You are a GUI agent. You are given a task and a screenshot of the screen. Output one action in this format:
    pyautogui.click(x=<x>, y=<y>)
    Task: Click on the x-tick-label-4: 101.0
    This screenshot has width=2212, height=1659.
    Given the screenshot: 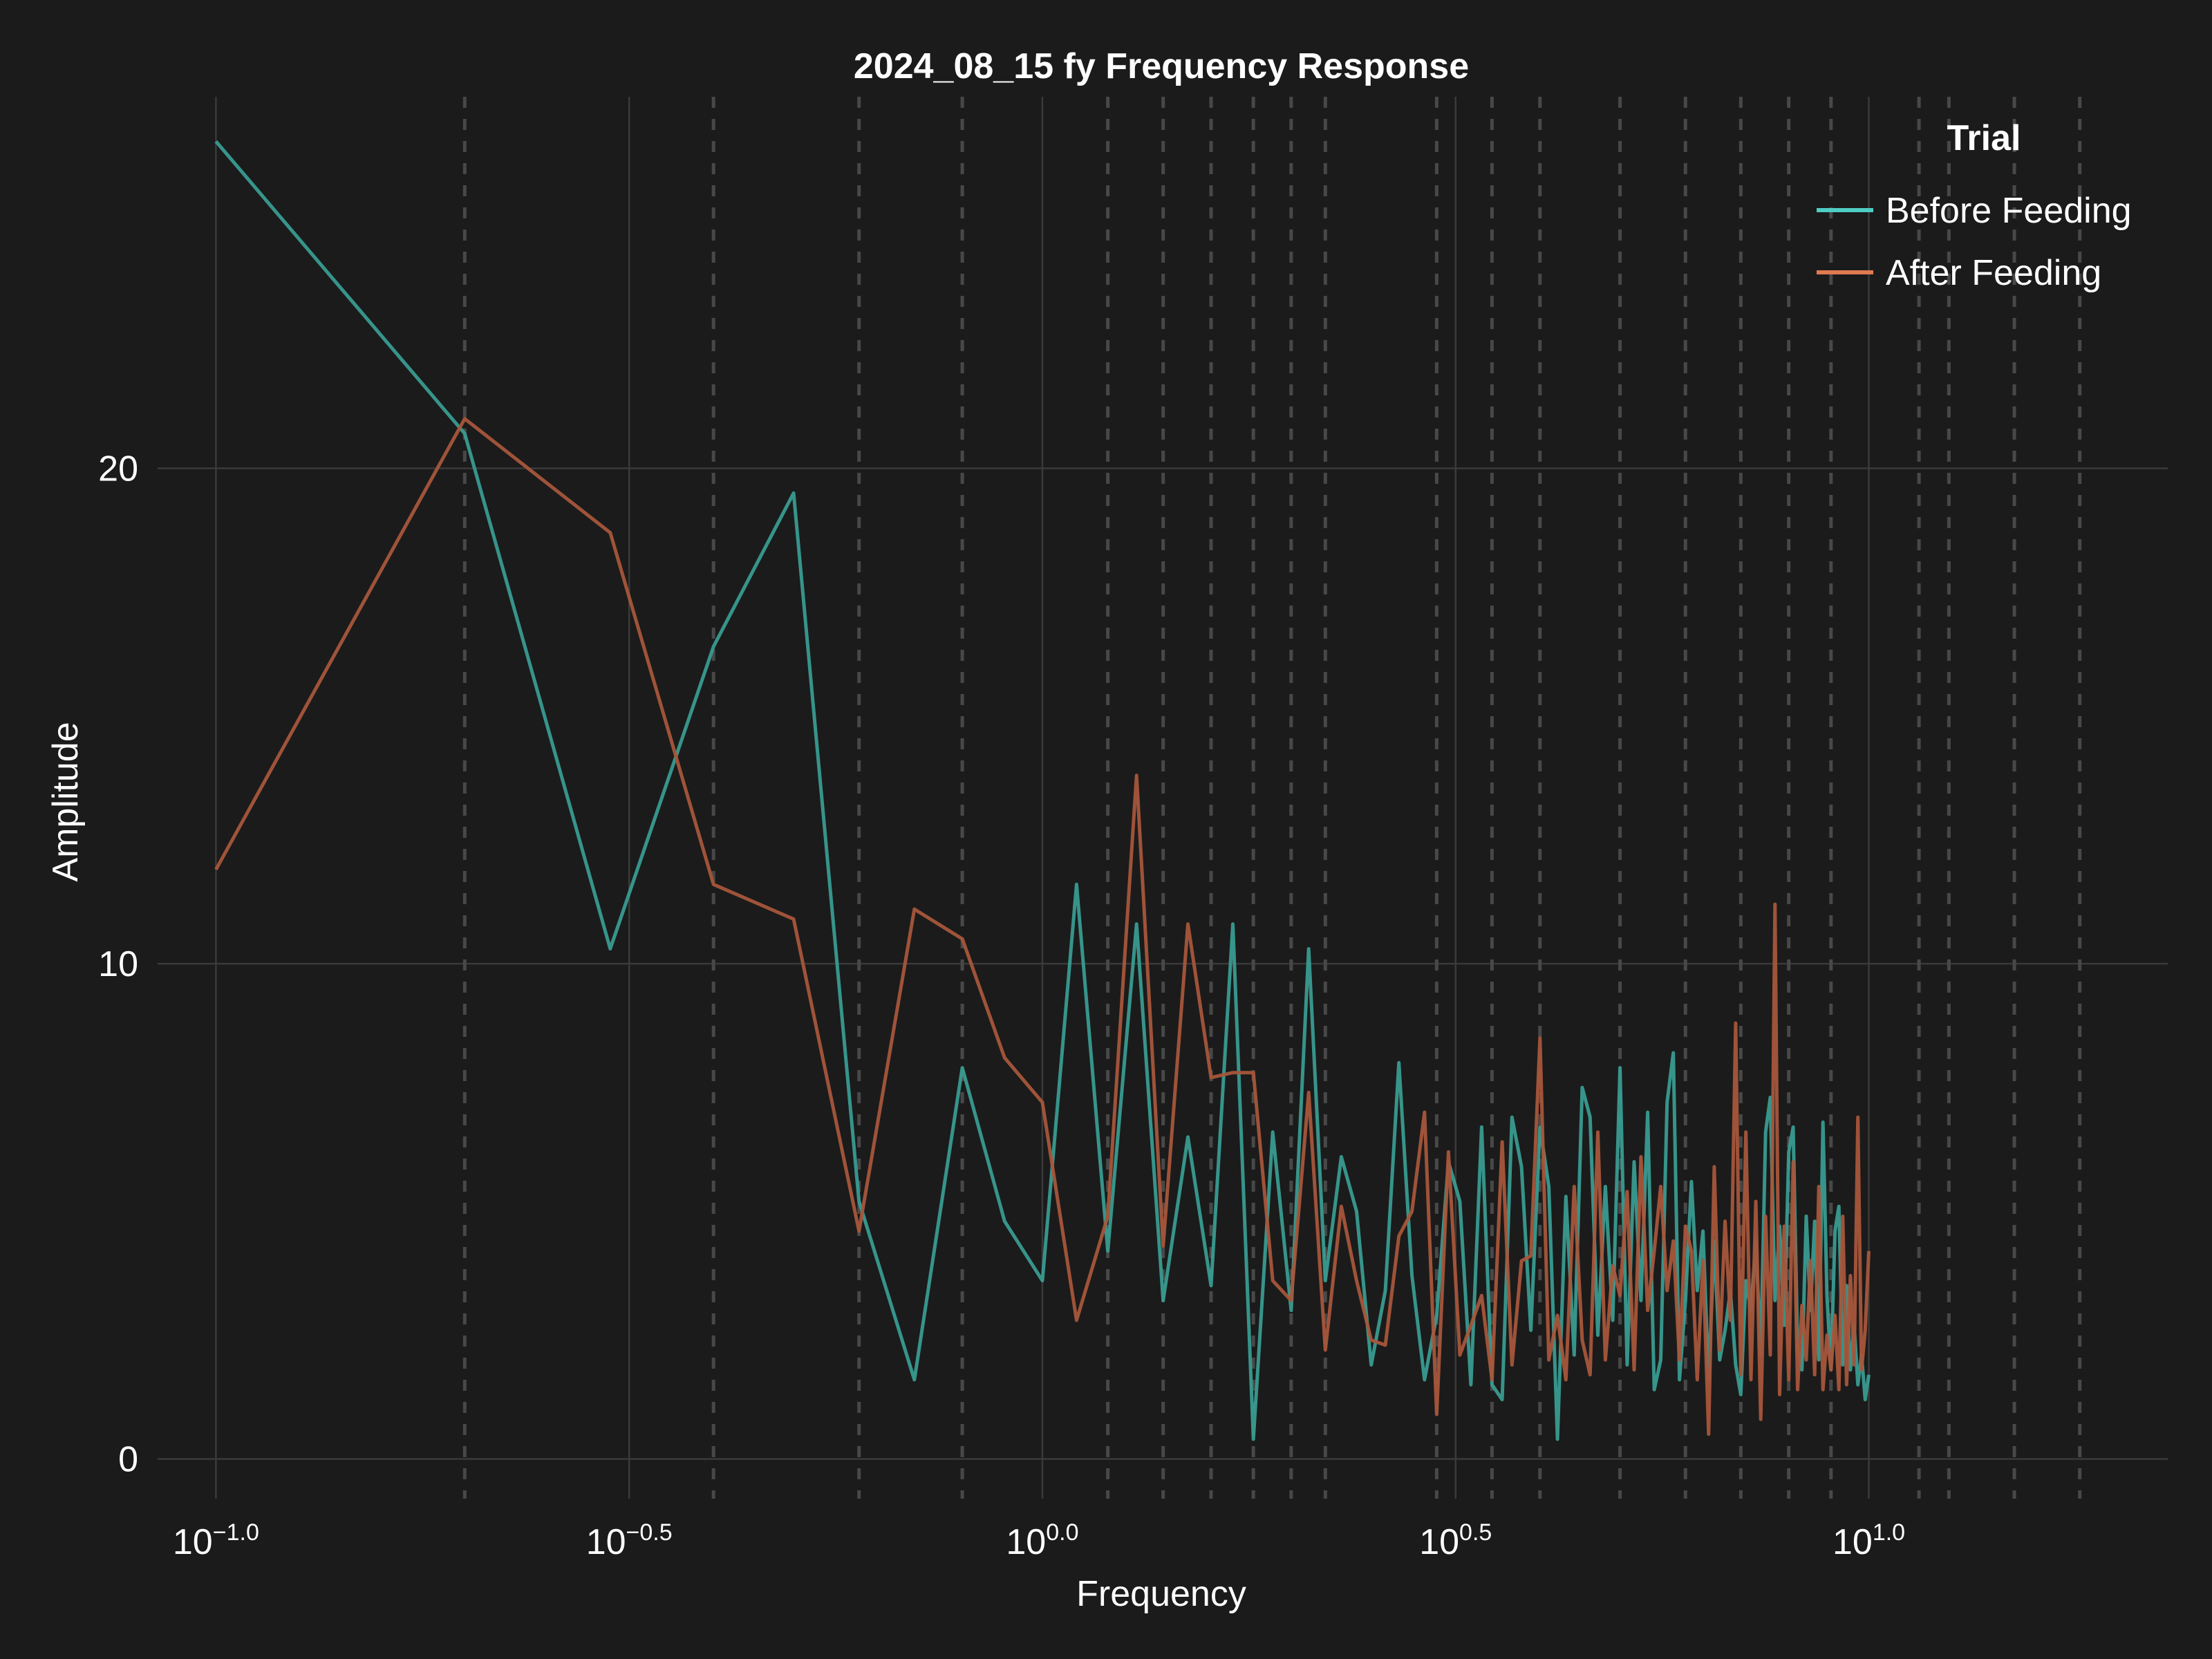 What is the action you would take?
    pyautogui.click(x=1869, y=1540)
    